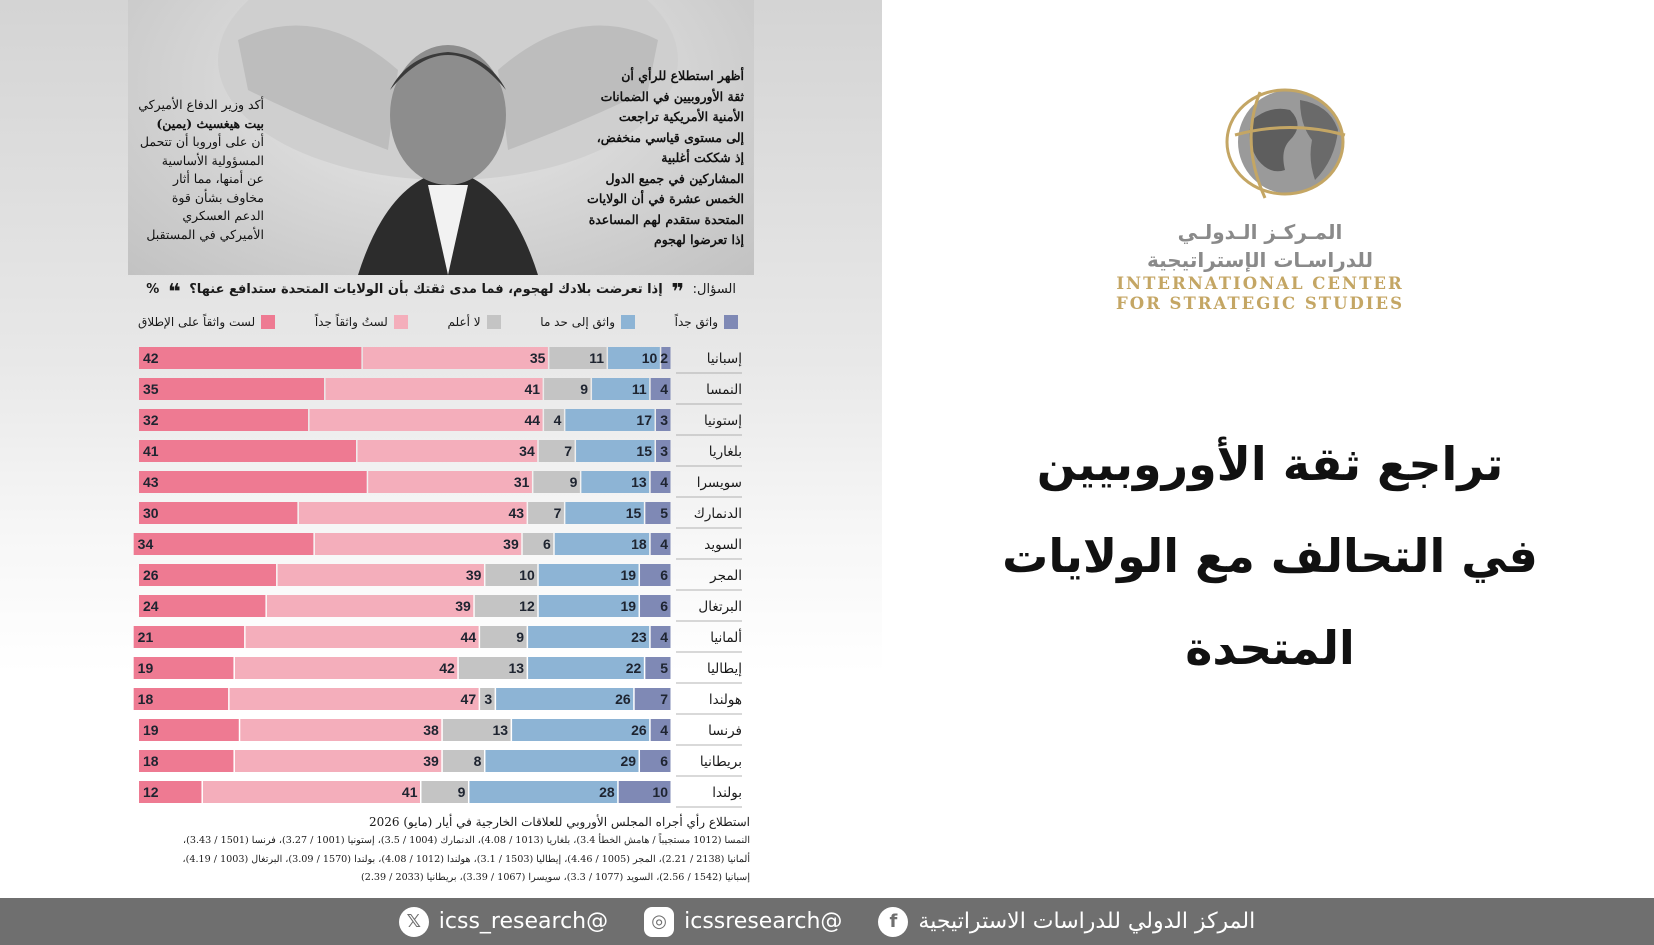 The width and height of the screenshot is (1654, 945). I want to click on country-label: إسبانيا, so click(724, 359).